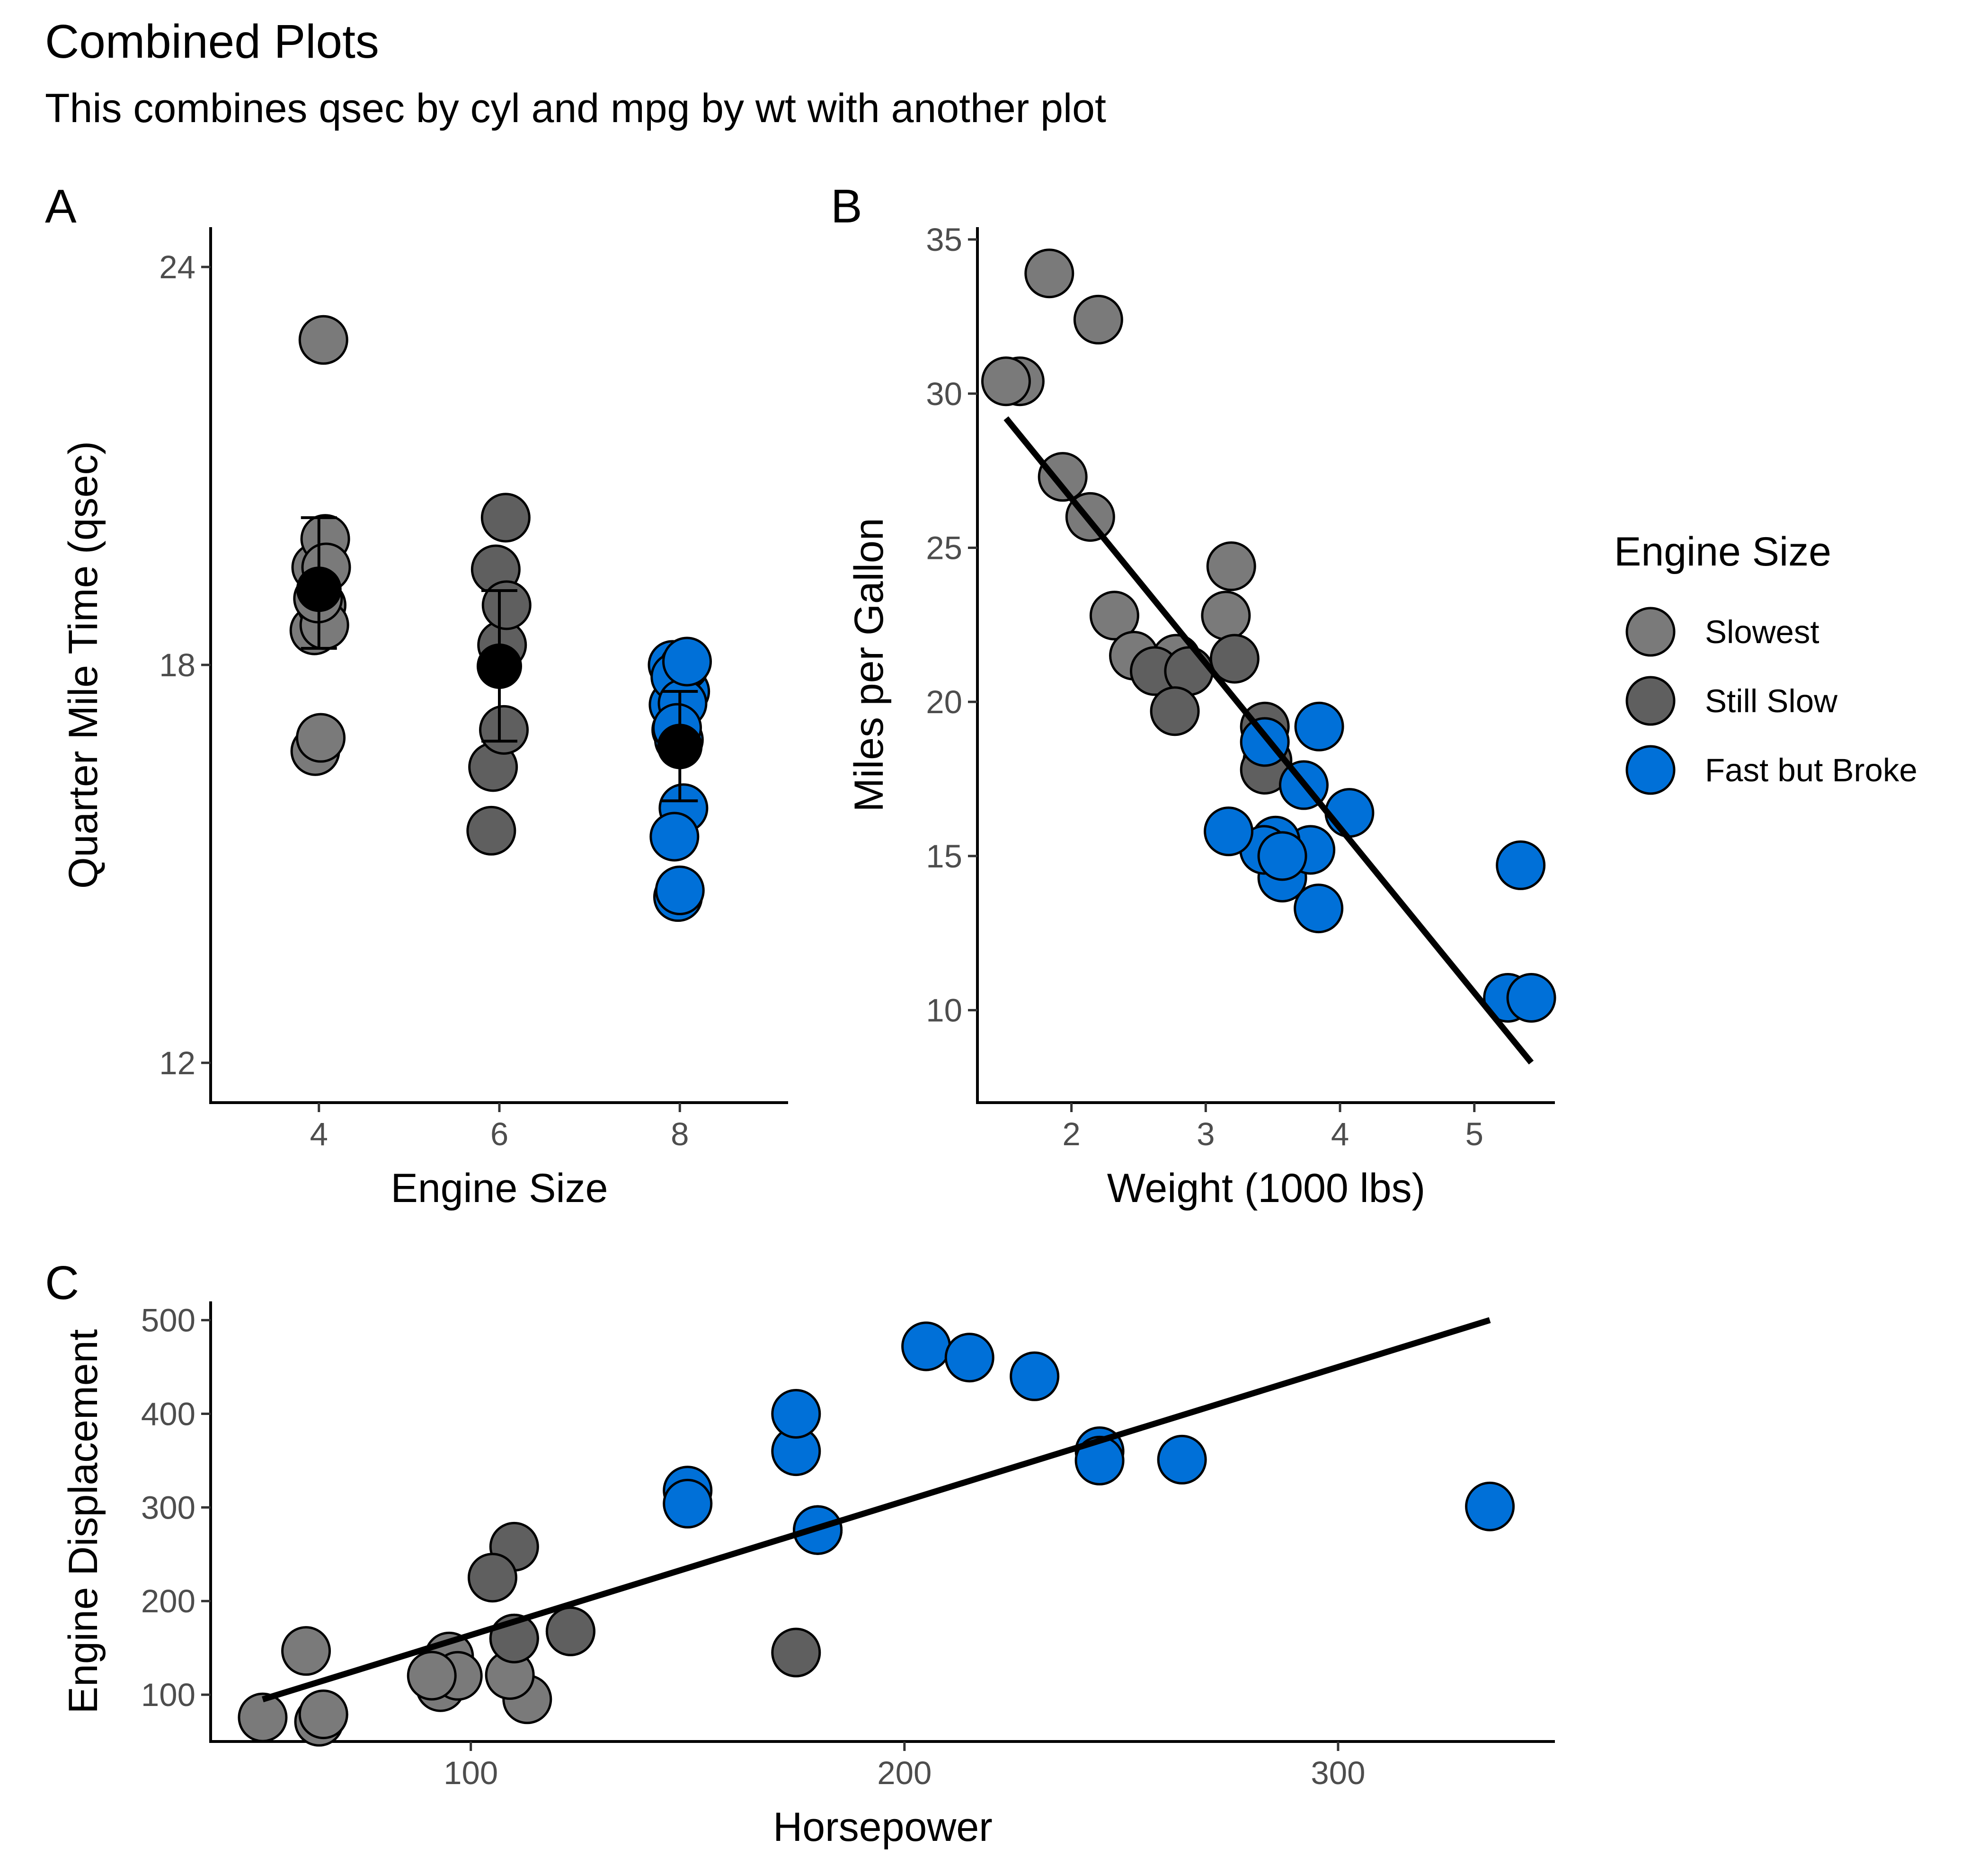 Image resolution: width=1988 pixels, height=1874 pixels. Describe the element at coordinates (944, 394) in the screenshot. I see `y-tick-label: 30` at that location.